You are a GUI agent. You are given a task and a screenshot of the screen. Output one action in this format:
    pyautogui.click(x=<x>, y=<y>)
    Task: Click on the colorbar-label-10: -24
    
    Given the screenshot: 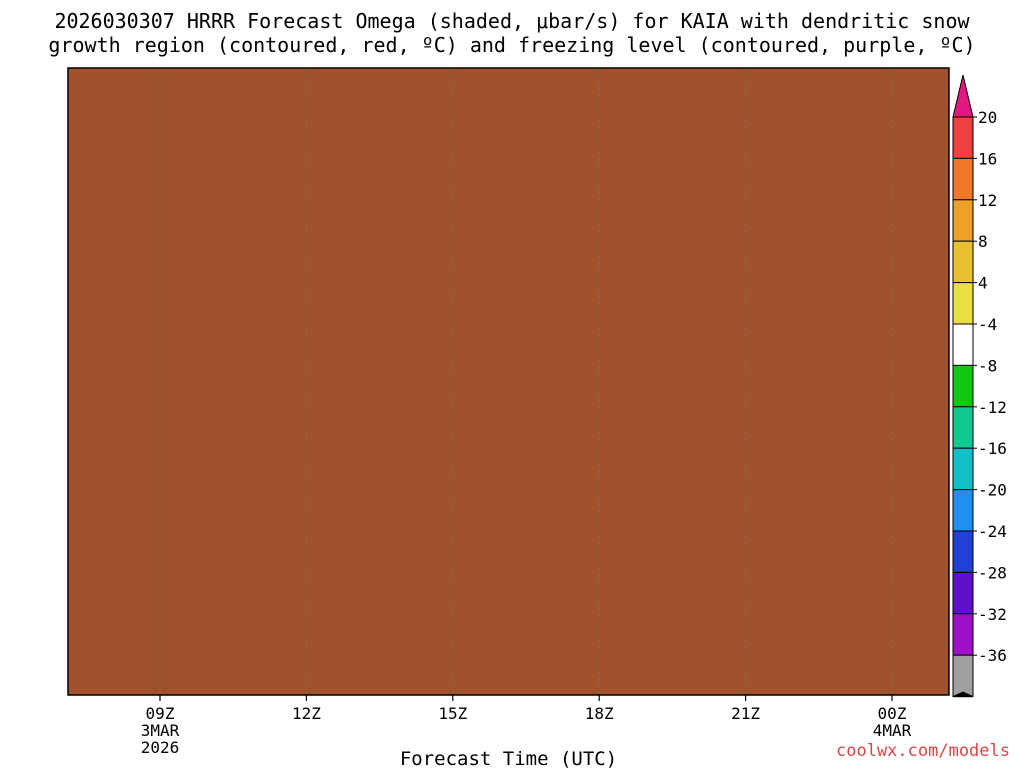 What is the action you would take?
    pyautogui.click(x=992, y=531)
    